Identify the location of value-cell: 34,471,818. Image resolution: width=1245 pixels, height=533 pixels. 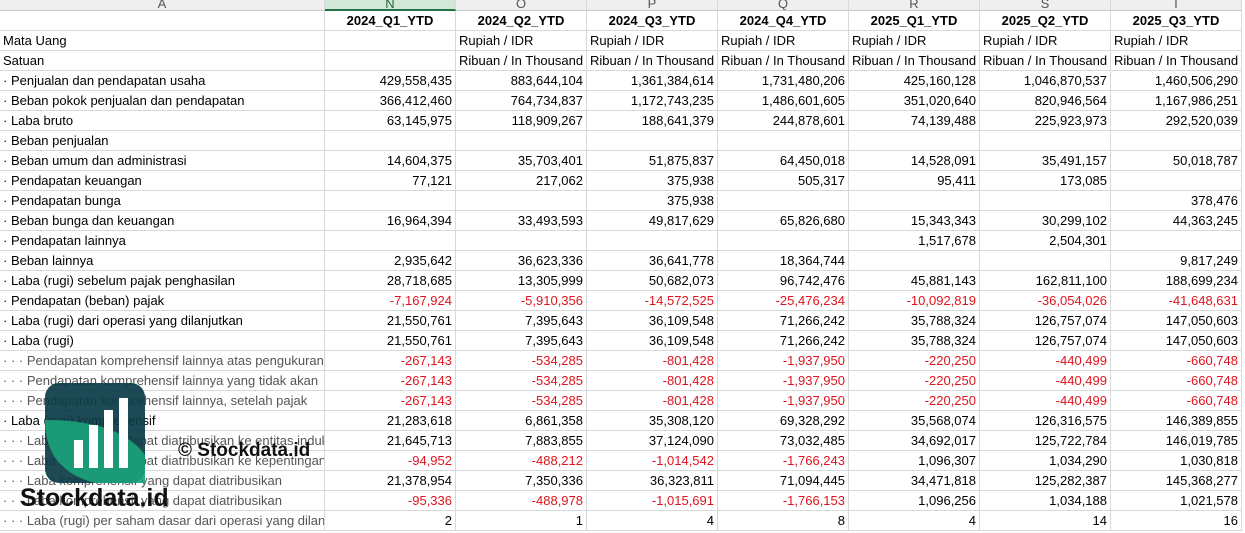
(914, 481).